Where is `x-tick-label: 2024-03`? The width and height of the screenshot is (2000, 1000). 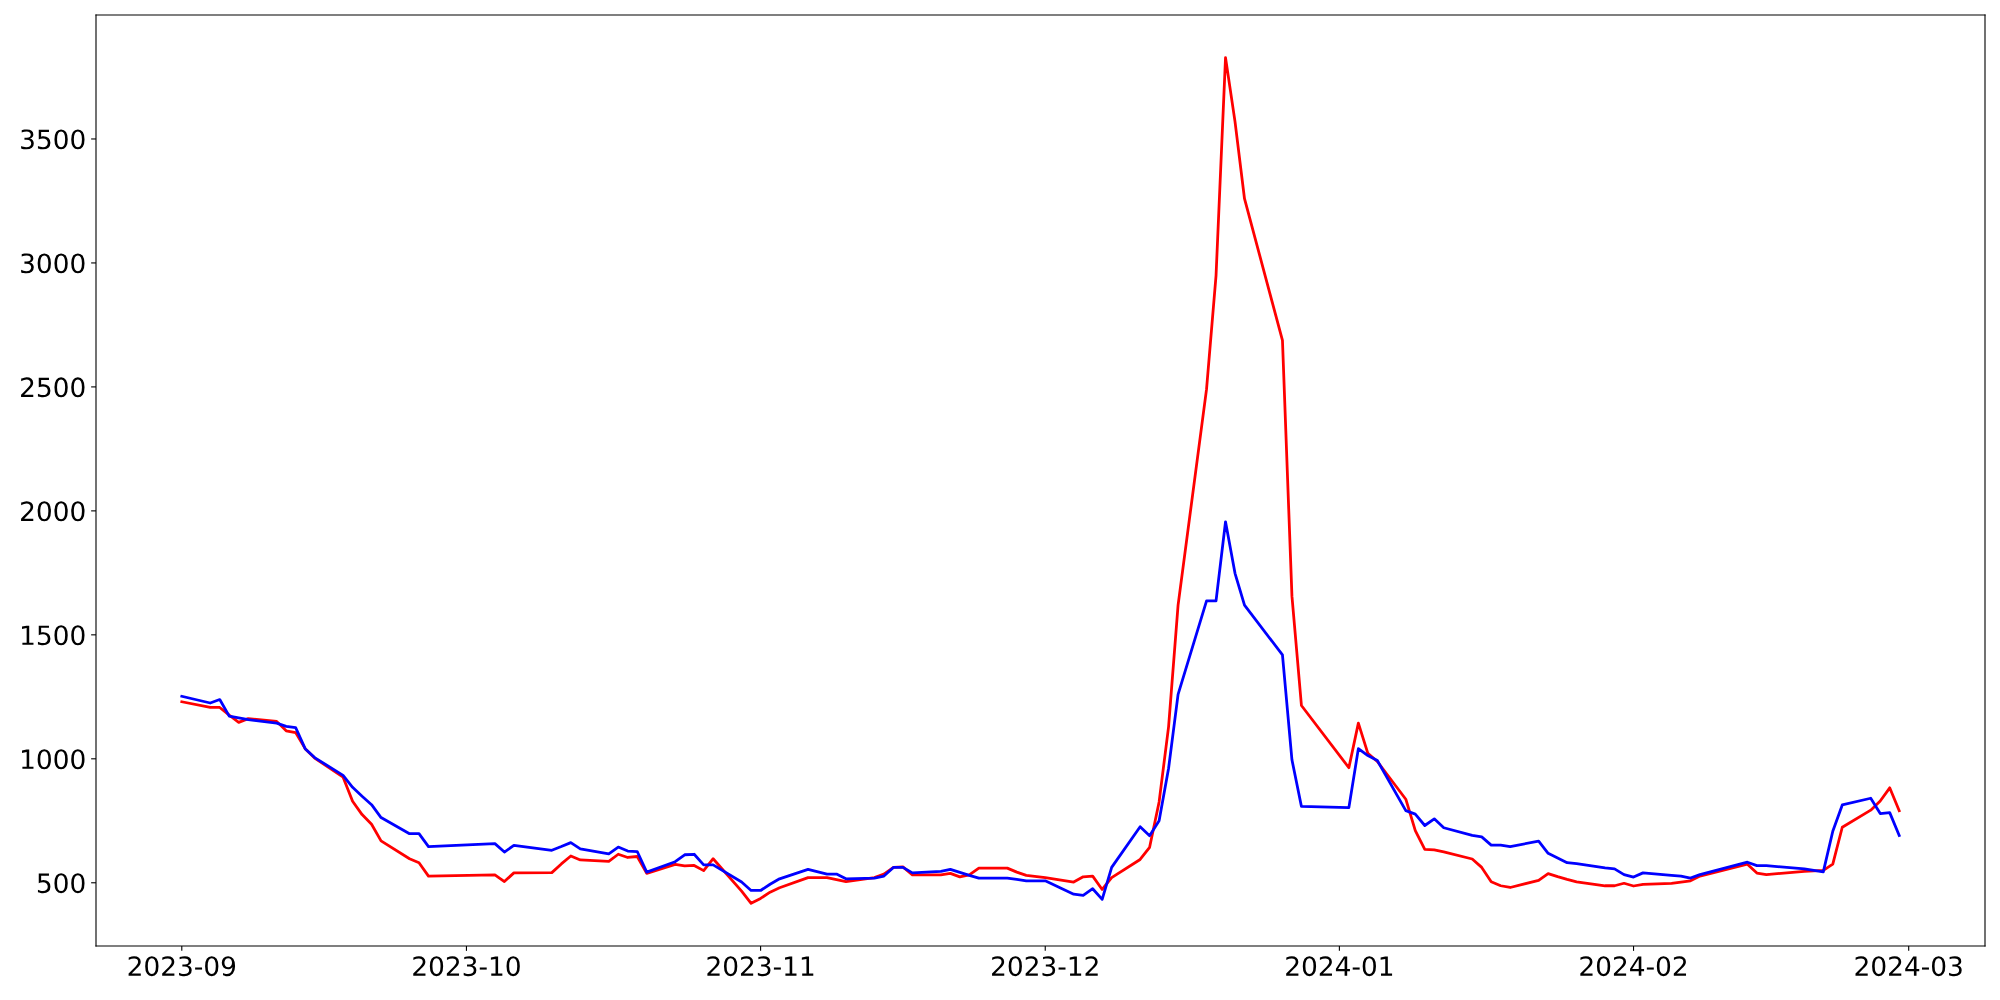 x-tick-label: 2024-03 is located at coordinates (1908, 966).